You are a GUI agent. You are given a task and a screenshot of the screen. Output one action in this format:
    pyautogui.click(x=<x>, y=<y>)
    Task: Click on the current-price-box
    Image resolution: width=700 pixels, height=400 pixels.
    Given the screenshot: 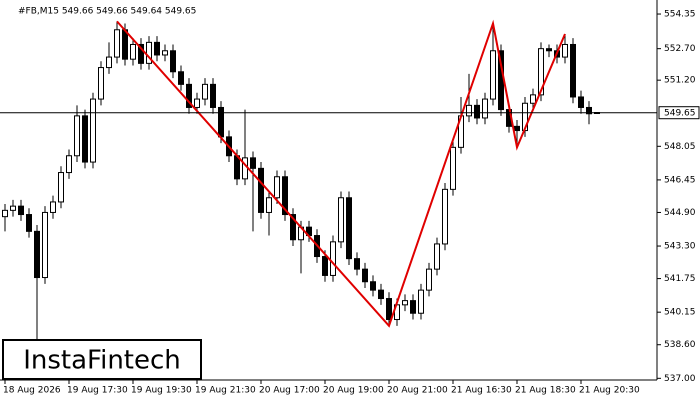 What is the action you would take?
    pyautogui.click(x=679, y=113)
    